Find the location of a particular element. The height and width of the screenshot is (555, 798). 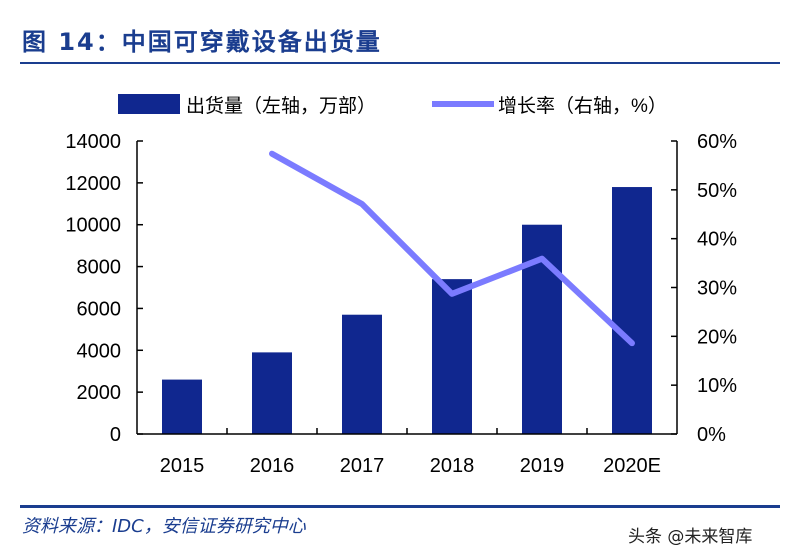

left-tick-label: 2000 is located at coordinates (99, 393).